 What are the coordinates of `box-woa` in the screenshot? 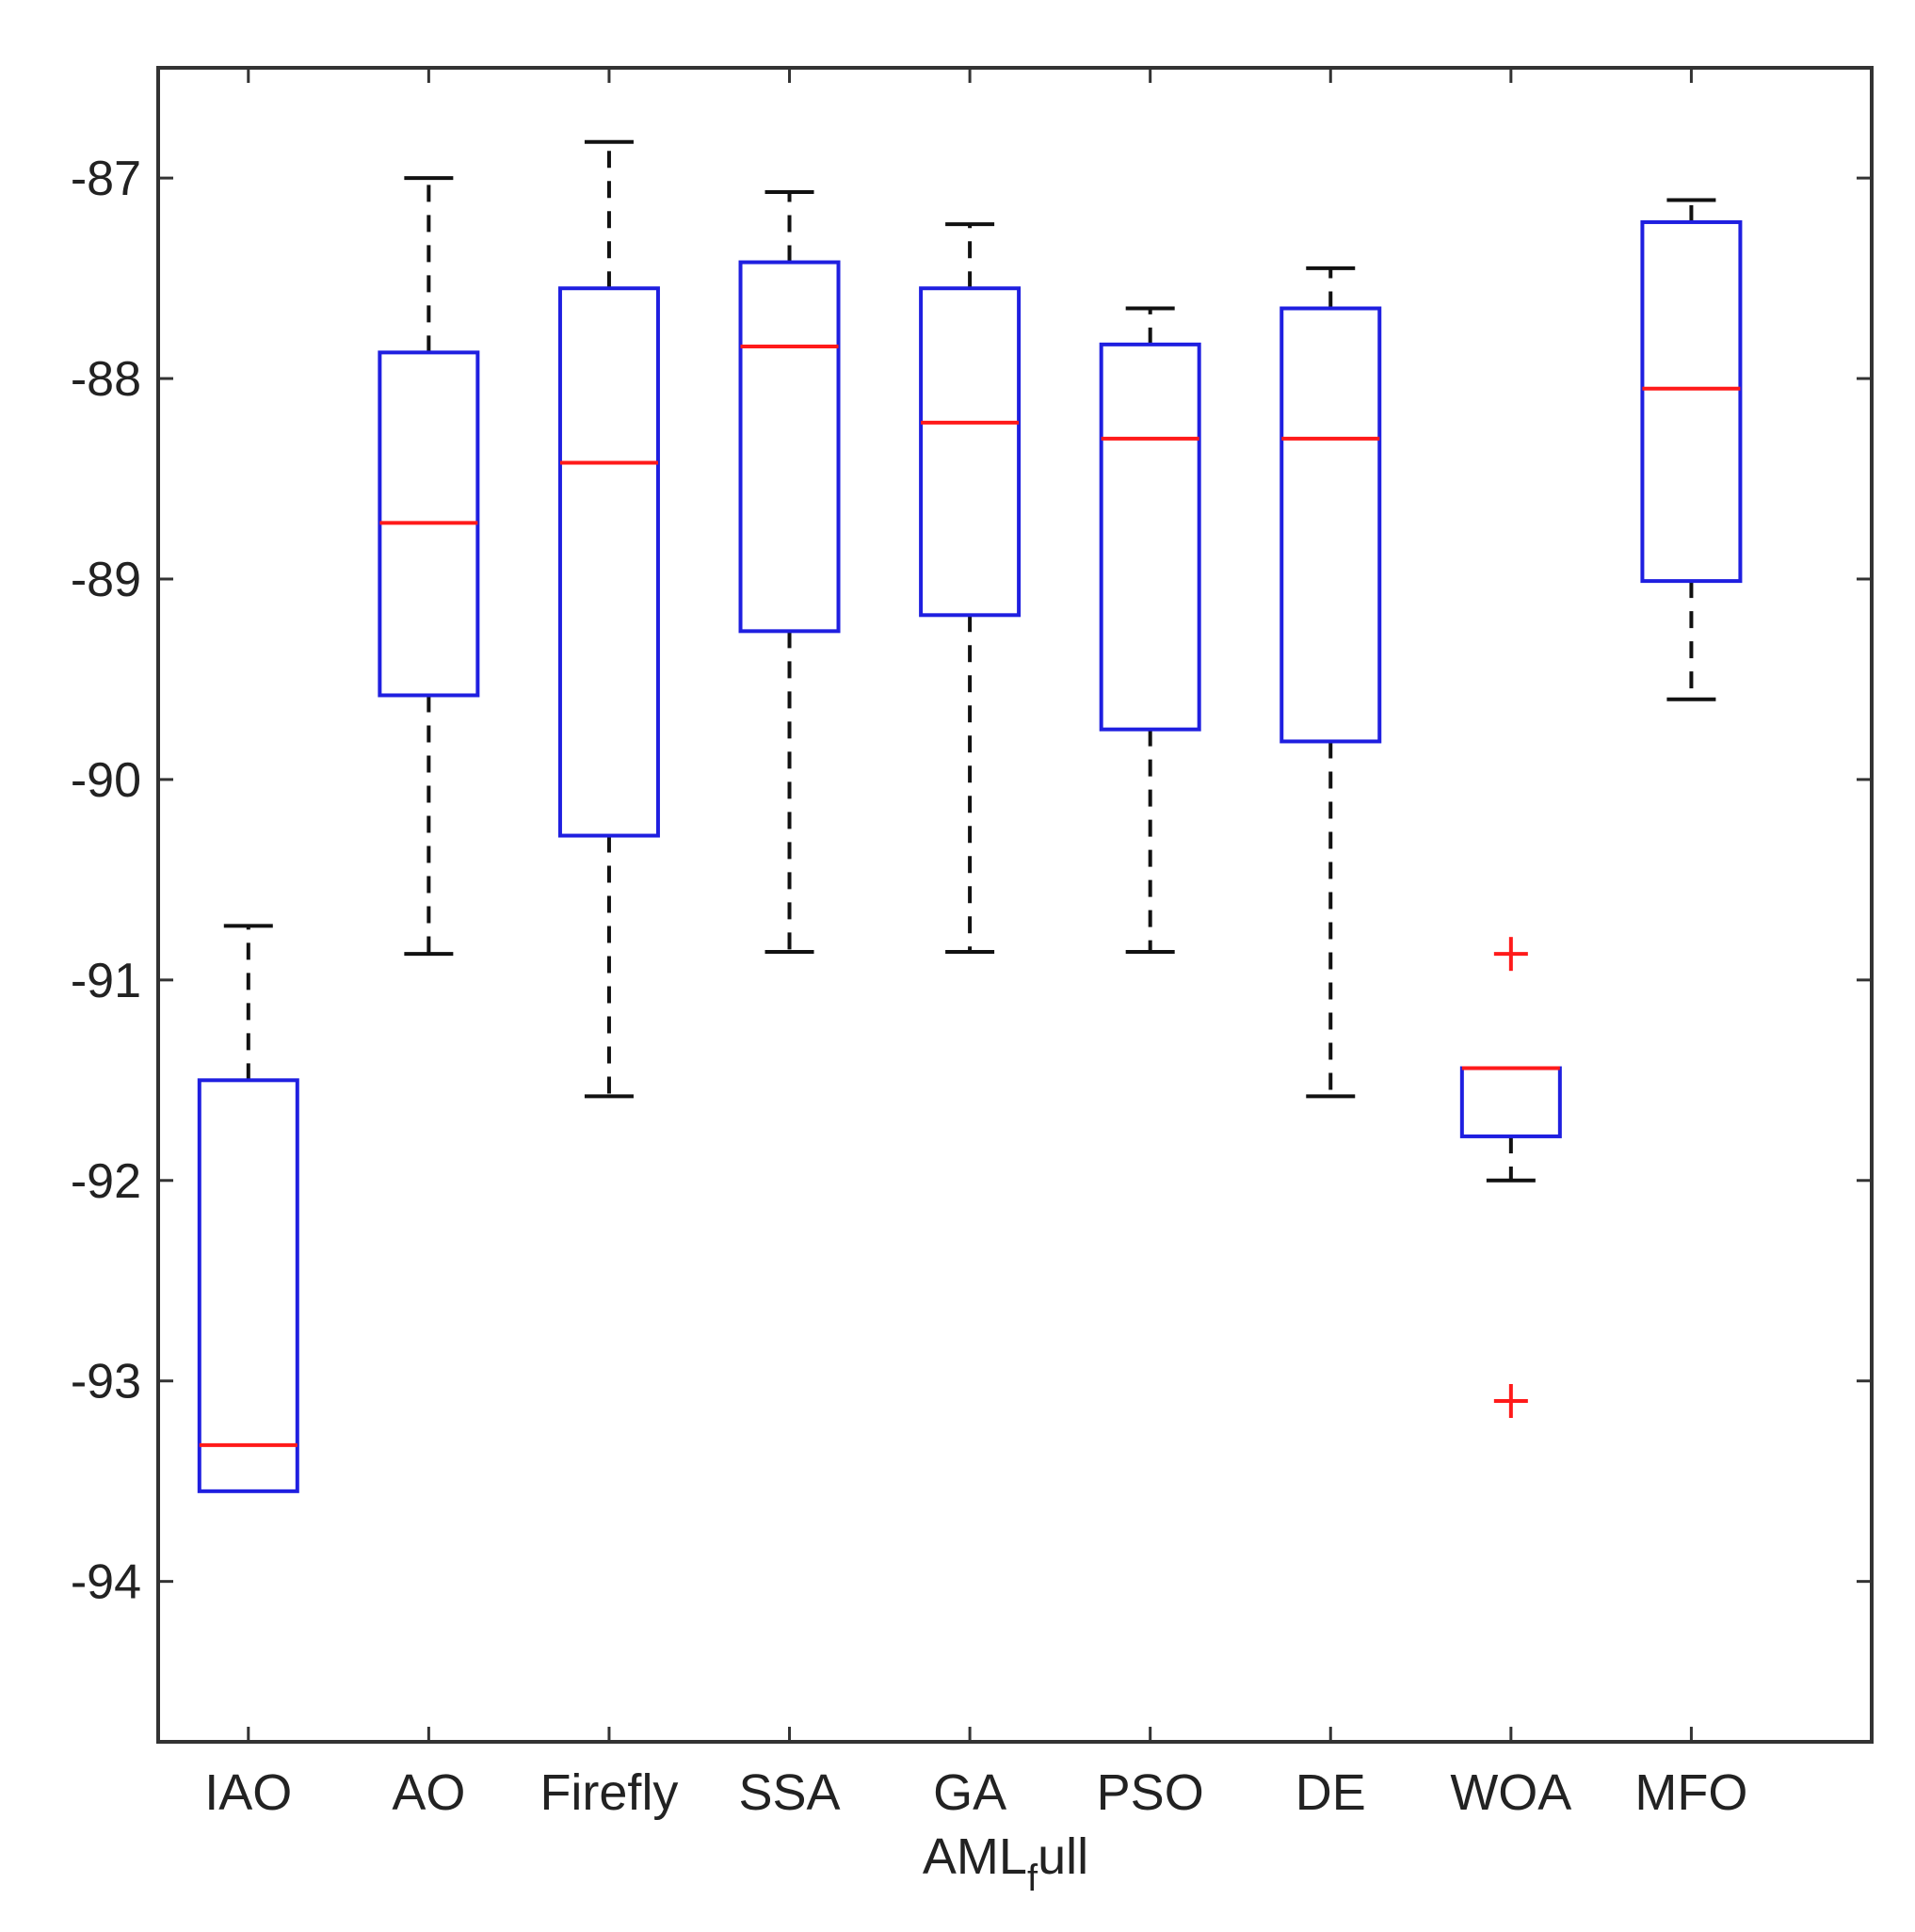 It's located at (1510, 1178).